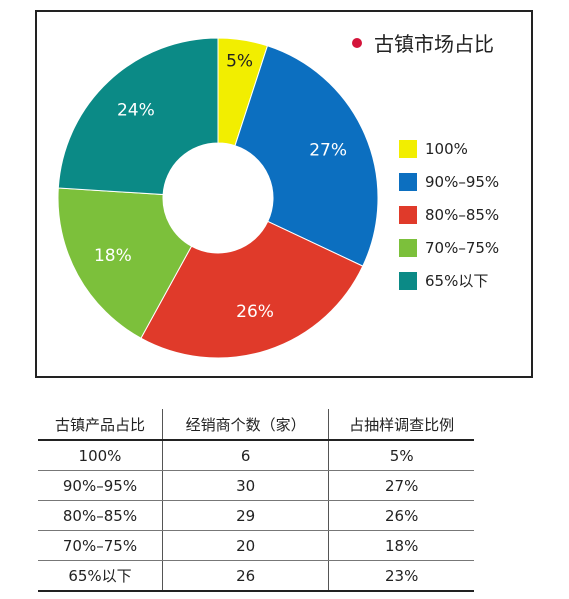  What do you see at coordinates (434, 44) in the screenshot?
I see `chart-title-text: 古镇市场占比` at bounding box center [434, 44].